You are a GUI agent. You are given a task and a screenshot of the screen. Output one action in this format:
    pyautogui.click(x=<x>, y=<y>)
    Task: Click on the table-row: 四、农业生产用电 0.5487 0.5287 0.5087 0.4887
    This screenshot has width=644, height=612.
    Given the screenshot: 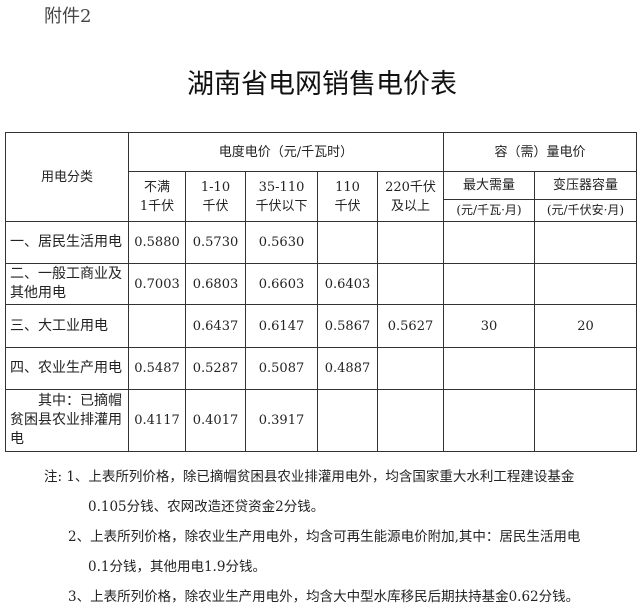 What is the action you would take?
    pyautogui.click(x=321, y=368)
    